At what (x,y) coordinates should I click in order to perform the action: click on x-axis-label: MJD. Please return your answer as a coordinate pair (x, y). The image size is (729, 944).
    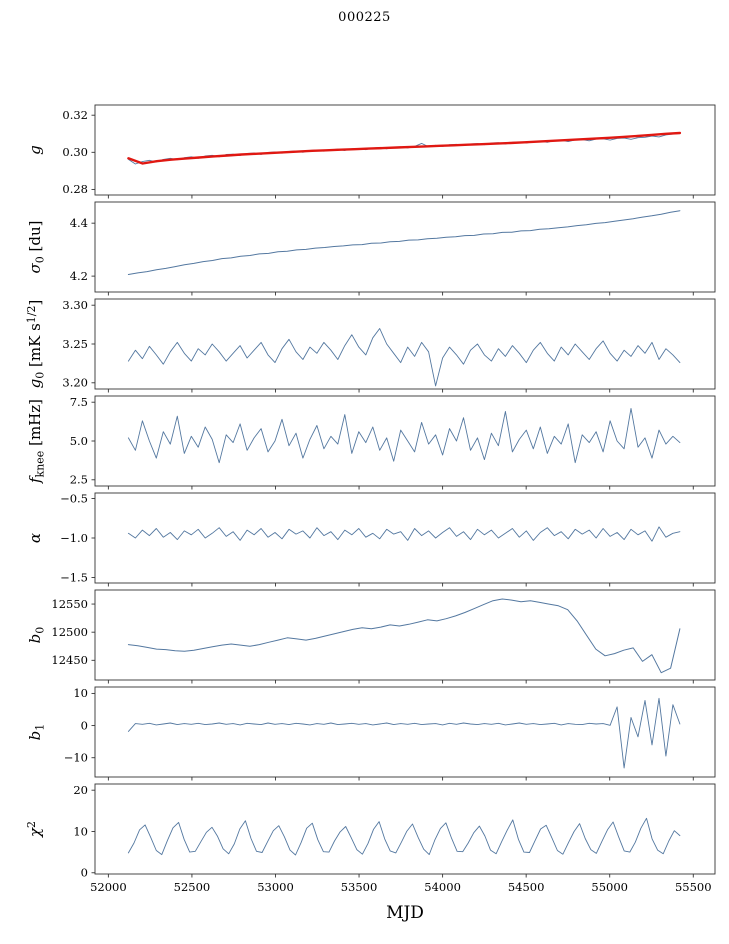
    Looking at the image, I should click on (405, 913).